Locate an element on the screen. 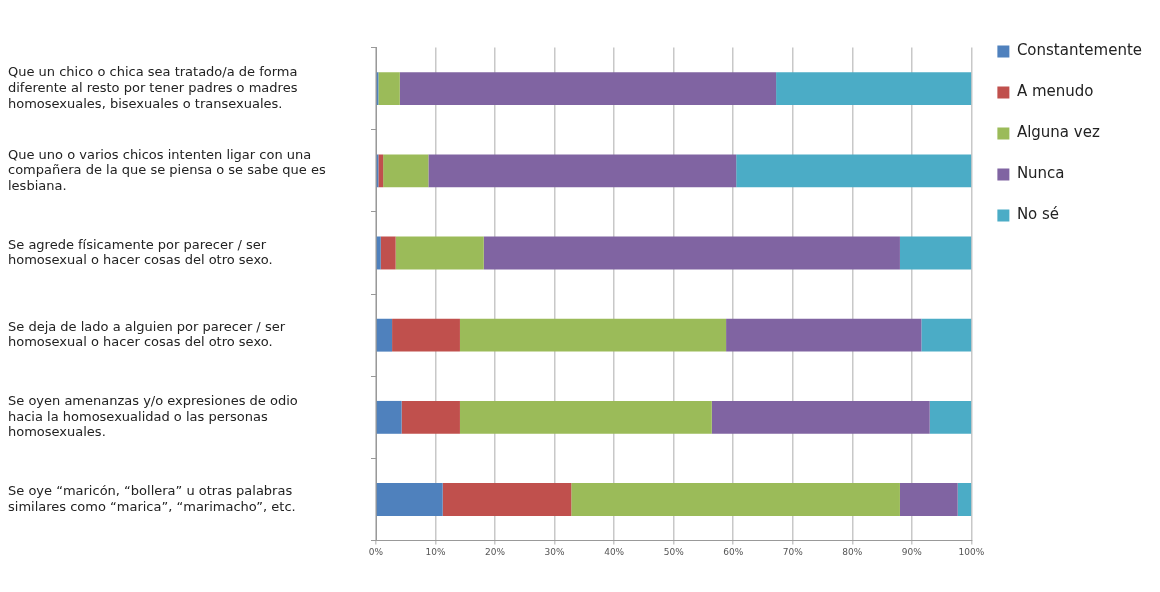 The width and height of the screenshot is (1160, 592). x-tick-label: 40% is located at coordinates (614, 552).